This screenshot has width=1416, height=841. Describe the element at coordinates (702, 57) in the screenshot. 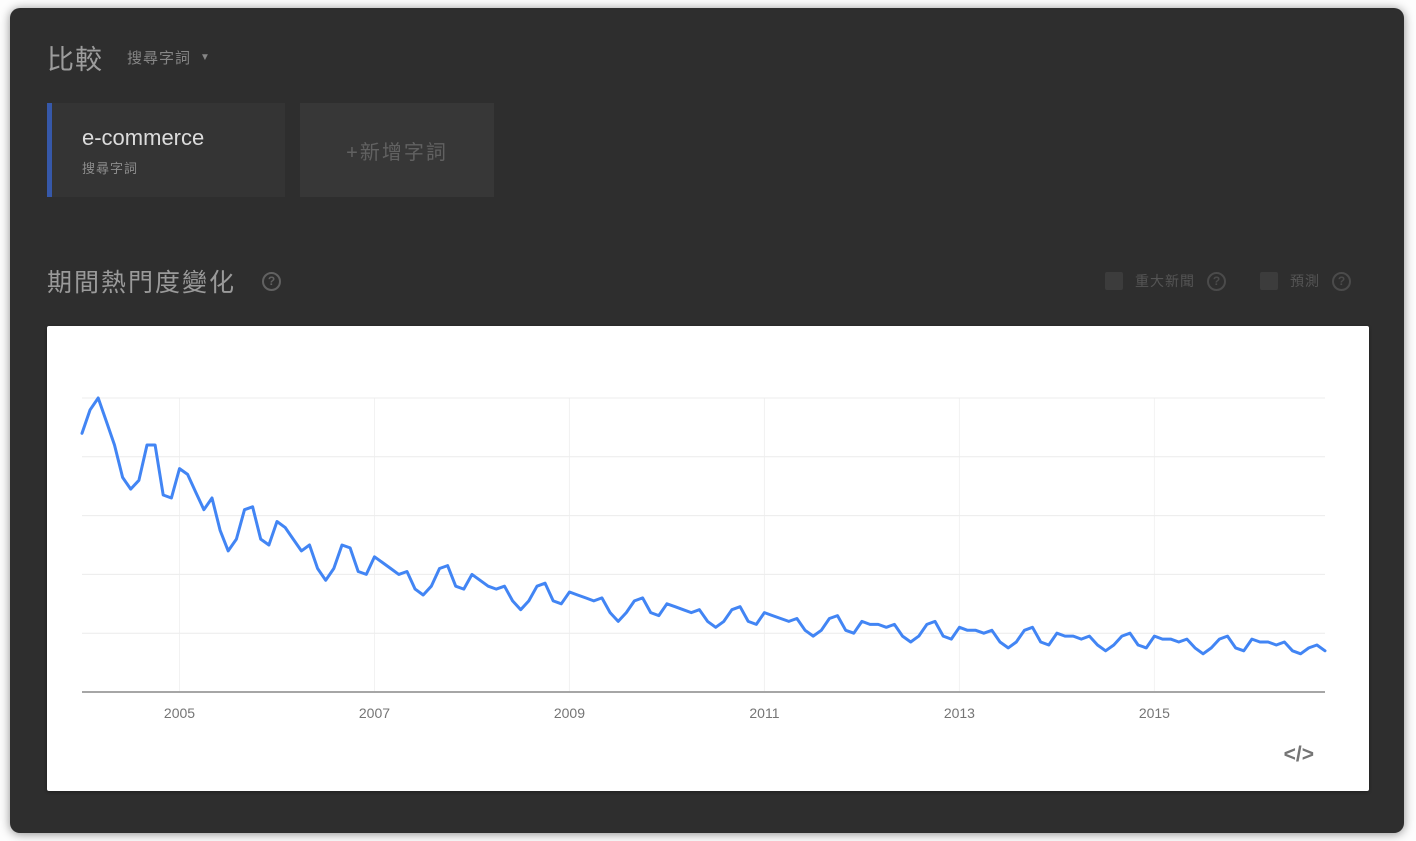

I see `compare-header: 比較 搜尋字詞 ▼` at that location.